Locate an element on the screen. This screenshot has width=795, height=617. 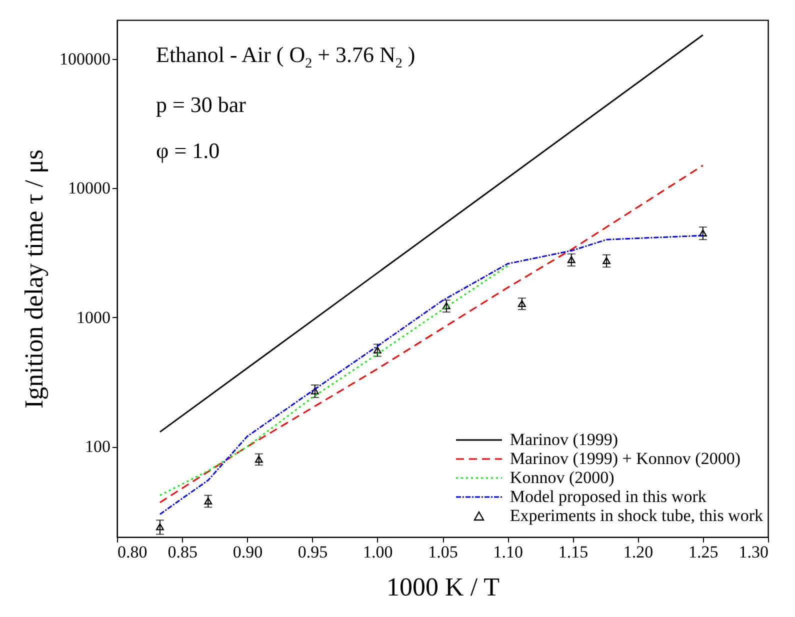
x-tick-label: 0.95 is located at coordinates (313, 552).